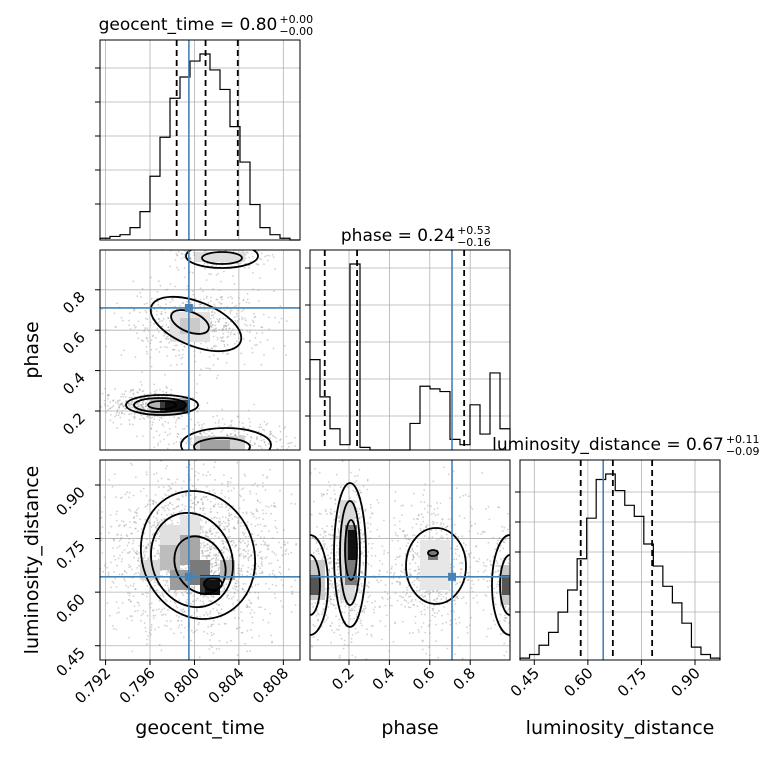 The image size is (760, 760). I want to click on tick-label-geocent-time: 0.808, so click(270, 685).